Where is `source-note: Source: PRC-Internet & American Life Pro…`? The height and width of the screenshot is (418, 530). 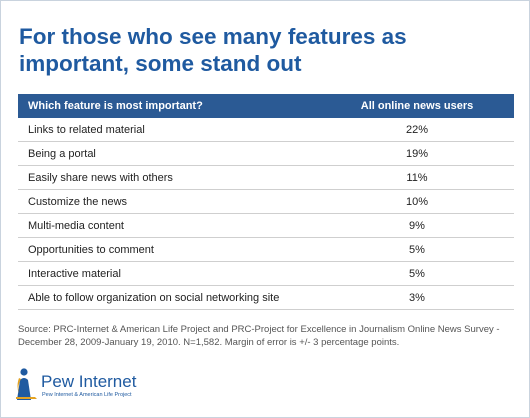
source-note: Source: PRC-Internet & American Life Pro… is located at coordinates (259, 336).